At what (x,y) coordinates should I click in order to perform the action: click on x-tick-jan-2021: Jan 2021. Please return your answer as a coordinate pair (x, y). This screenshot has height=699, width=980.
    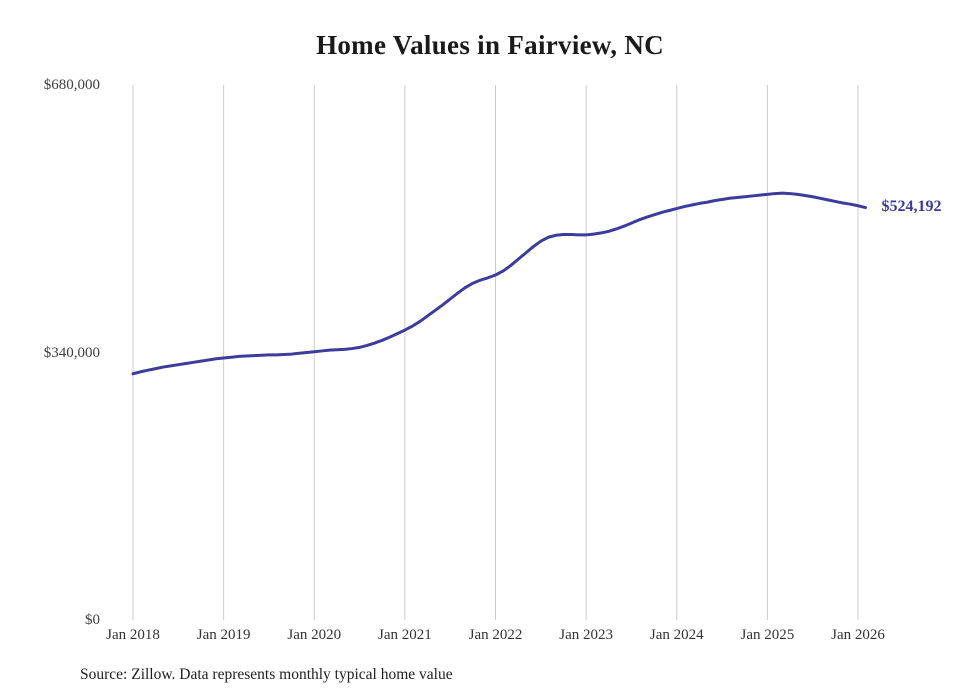
    Looking at the image, I should click on (405, 635).